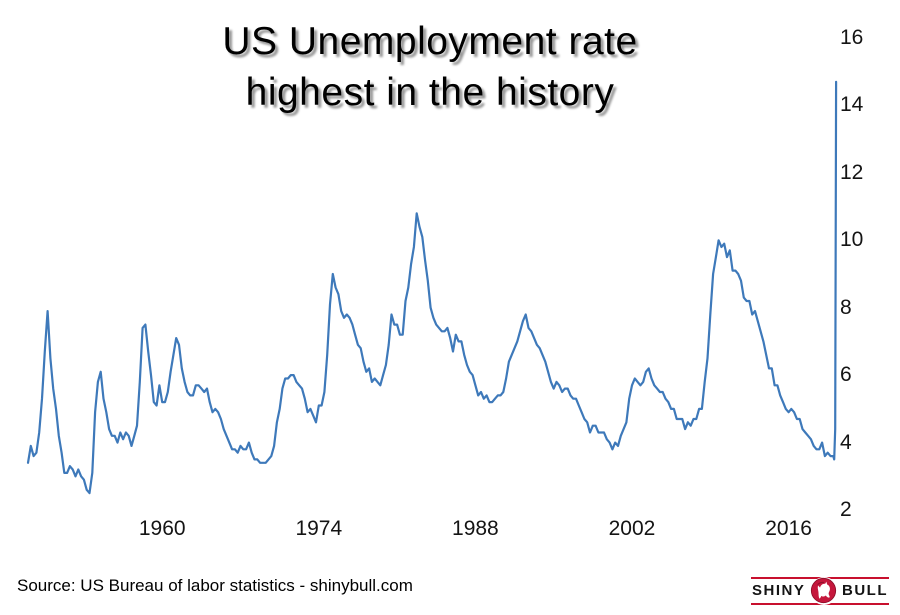  What do you see at coordinates (846, 375) in the screenshot?
I see `y-tick-label: 6` at bounding box center [846, 375].